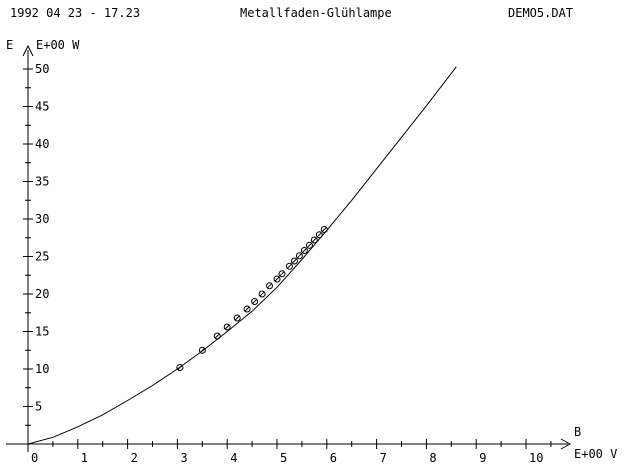 This screenshot has width=624, height=465. What do you see at coordinates (38, 407) in the screenshot?
I see `y-tick-label: 5` at bounding box center [38, 407].